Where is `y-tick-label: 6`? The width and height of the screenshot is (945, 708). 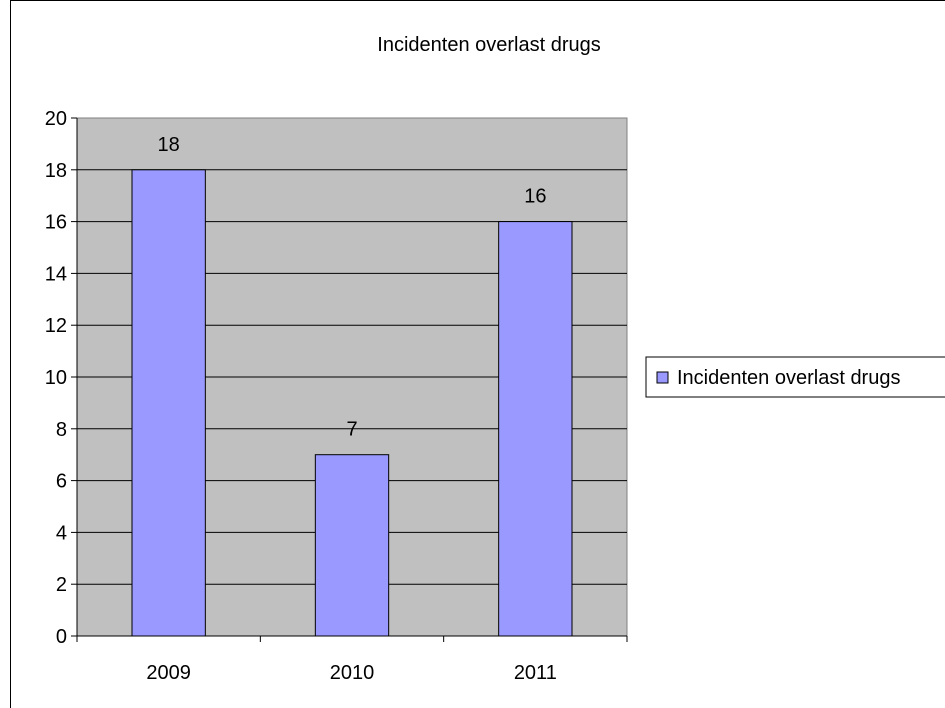
y-tick-label: 6 is located at coordinates (61, 482).